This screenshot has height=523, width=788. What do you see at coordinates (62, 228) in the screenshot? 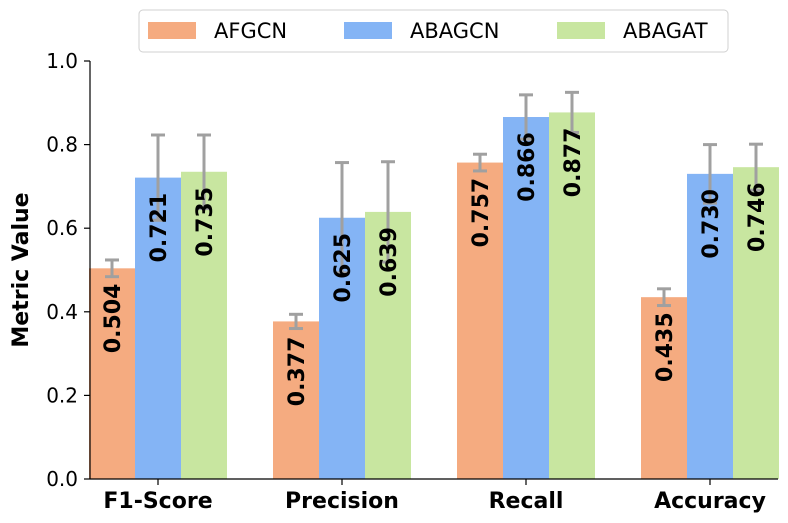
I see `y-tick-label: 0.6` at bounding box center [62, 228].